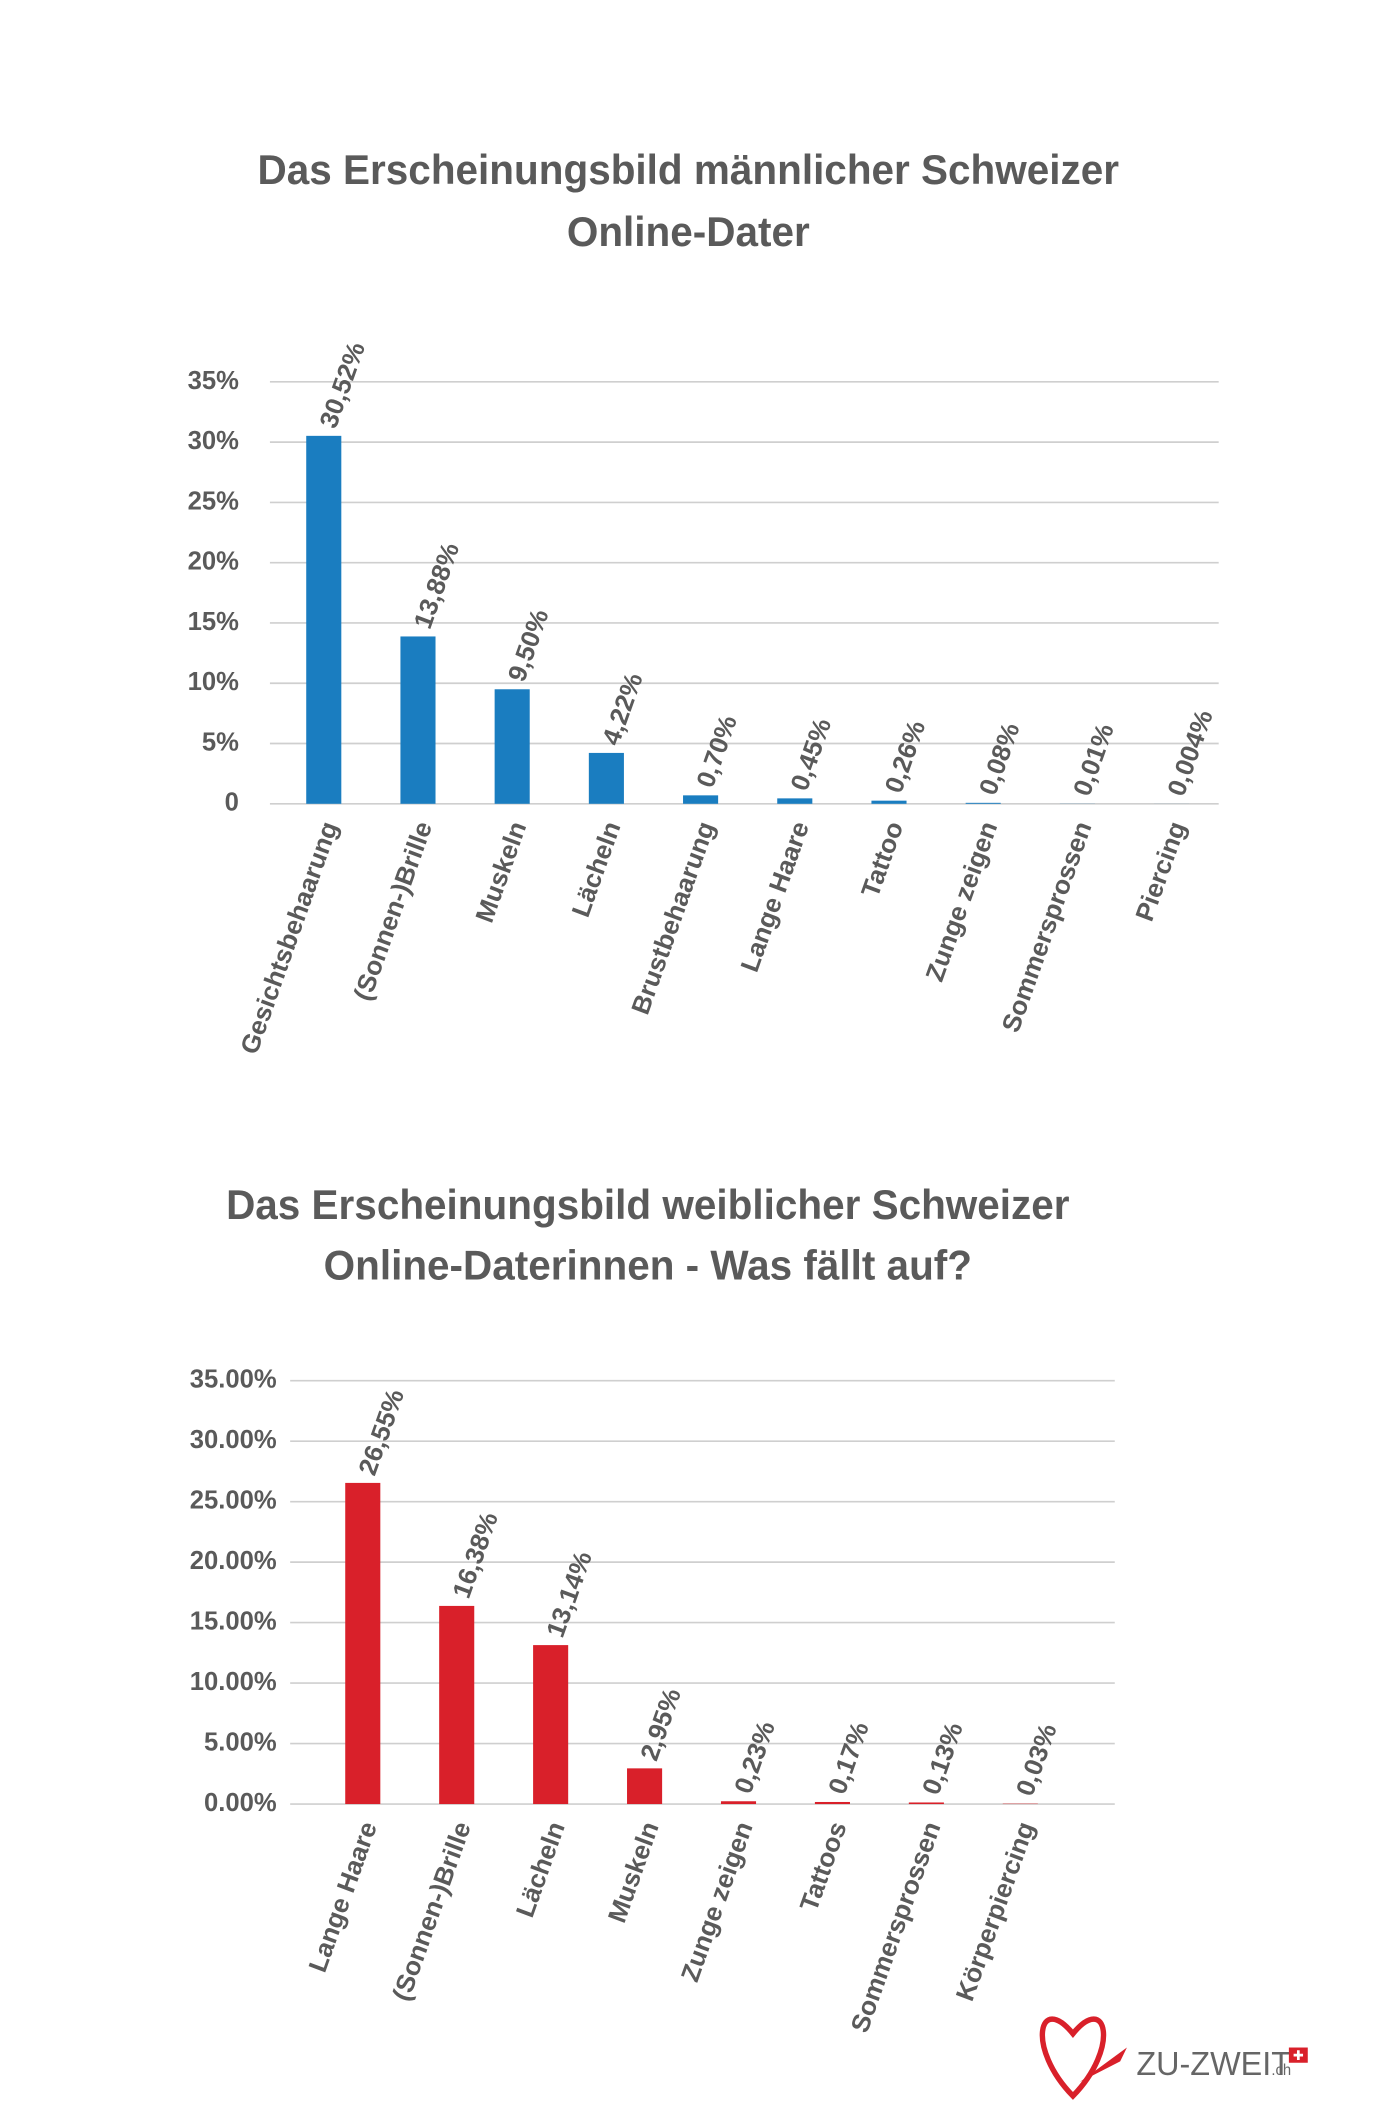 The height and width of the screenshot is (2125, 1382). Describe the element at coordinates (220, 741) in the screenshot. I see `y-tick-label: 5%` at that location.